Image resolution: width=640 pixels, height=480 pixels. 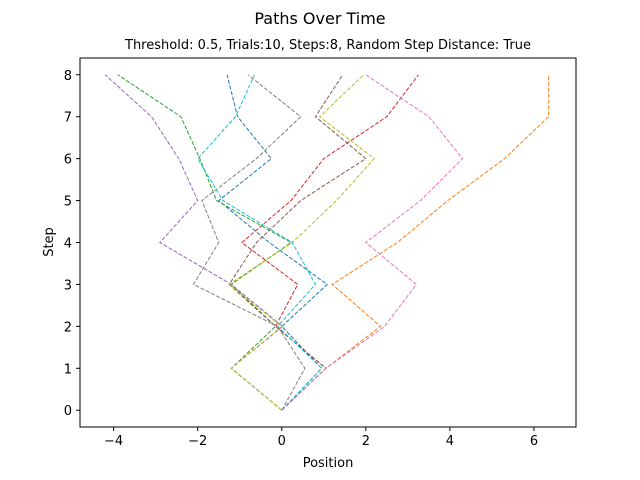 What do you see at coordinates (450, 441) in the screenshot?
I see `x-tick-label: 4` at bounding box center [450, 441].